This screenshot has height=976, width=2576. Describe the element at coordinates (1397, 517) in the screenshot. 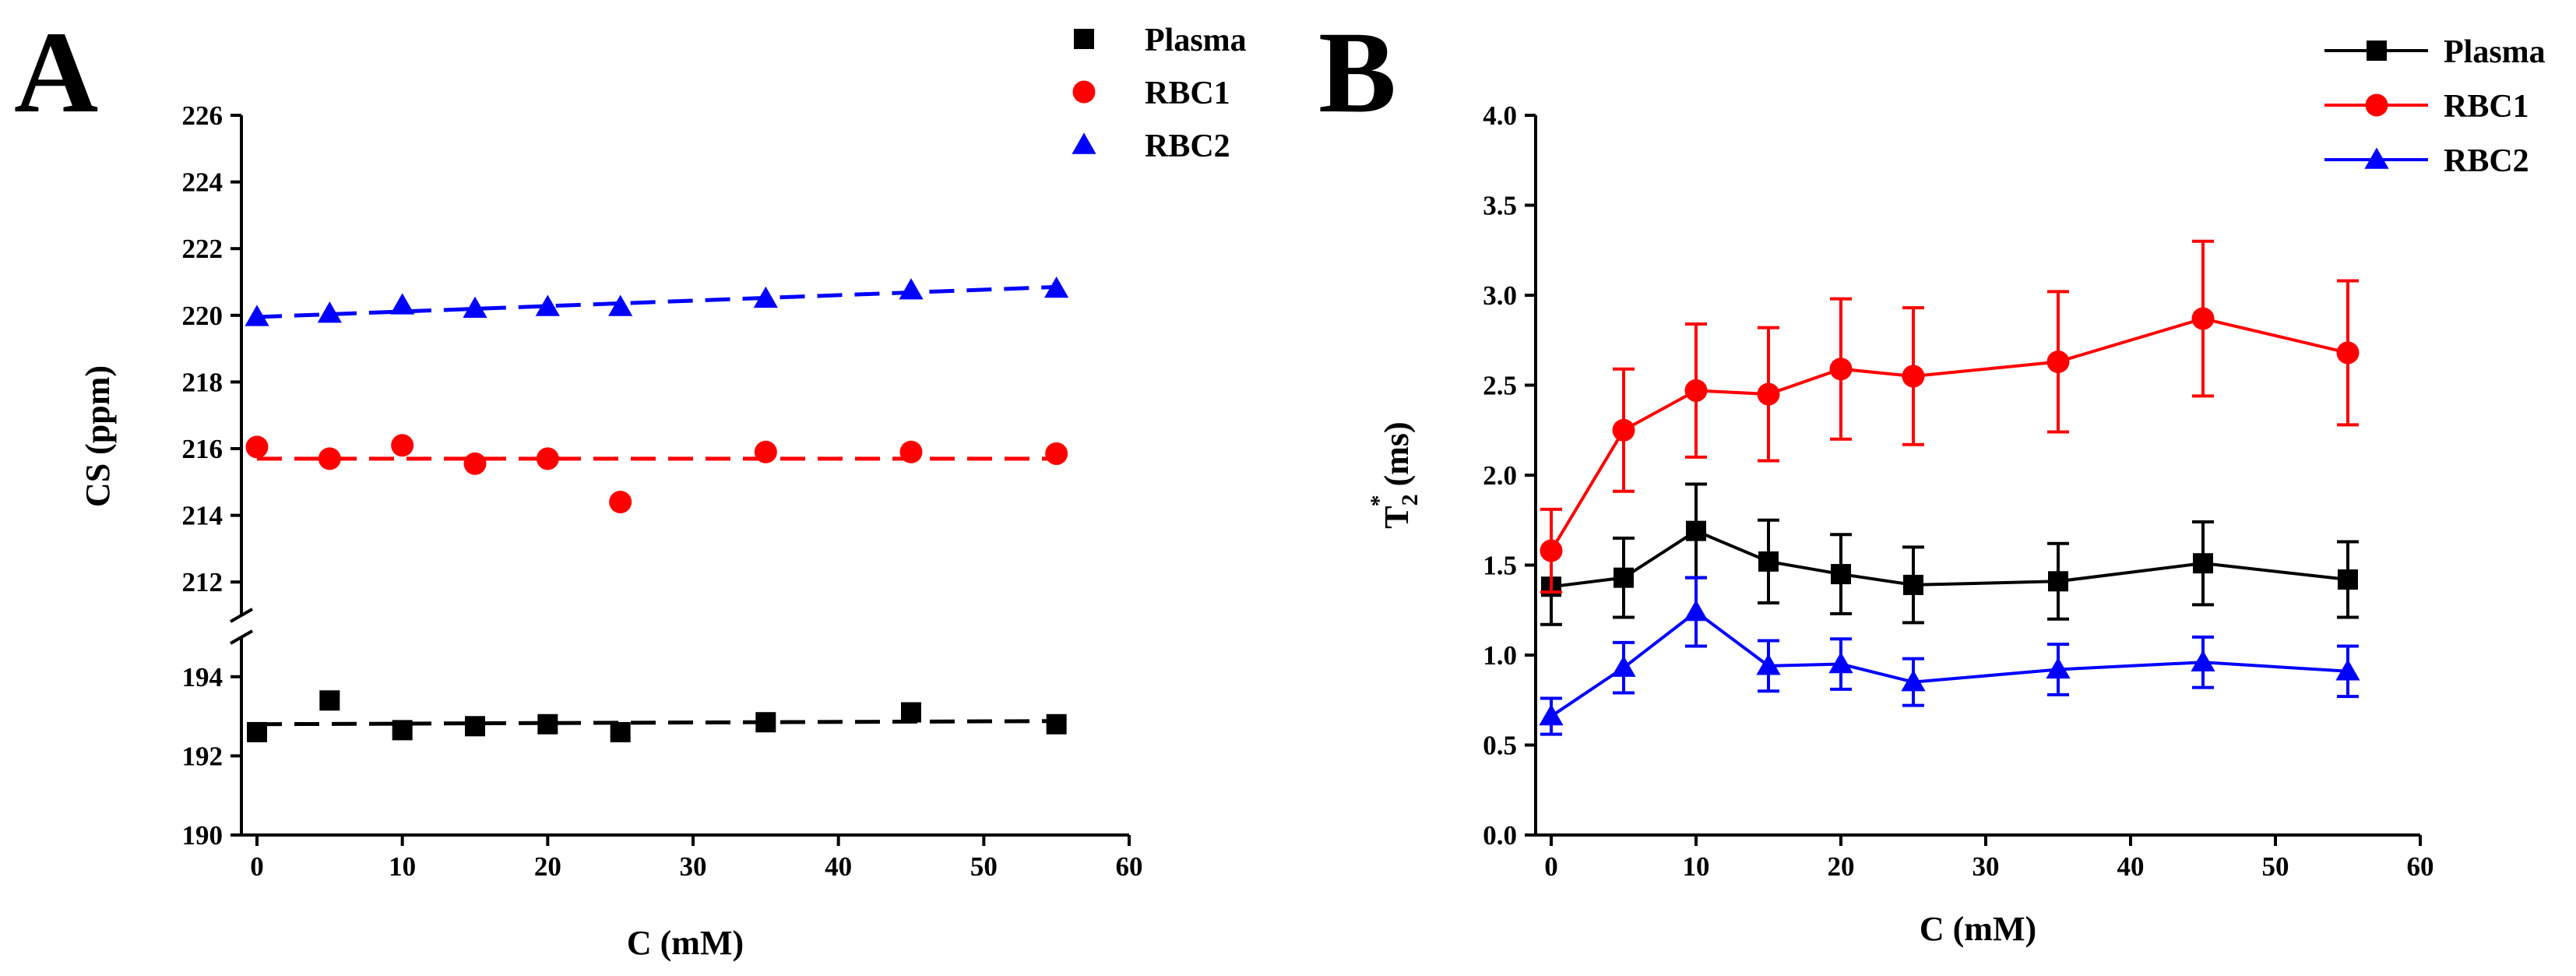

I see `y-axis-title-base: T` at that location.